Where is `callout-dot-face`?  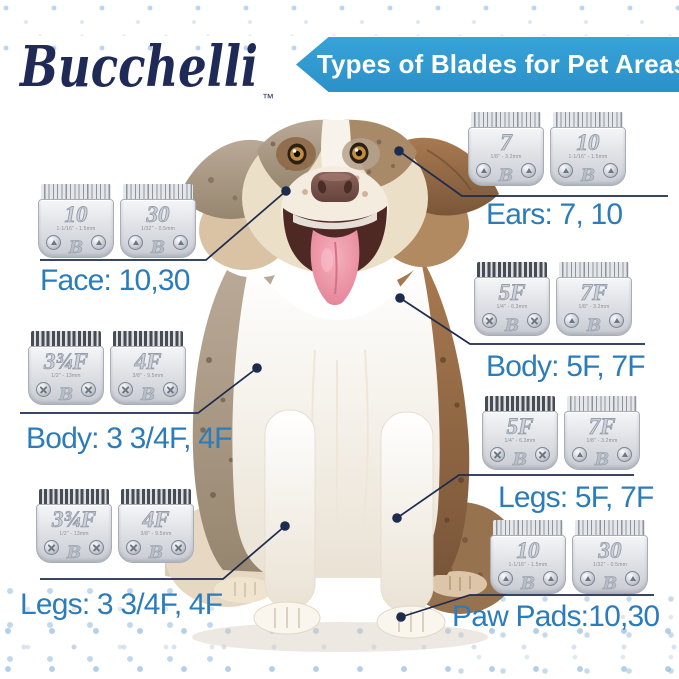
callout-dot-face is located at coordinates (286, 191).